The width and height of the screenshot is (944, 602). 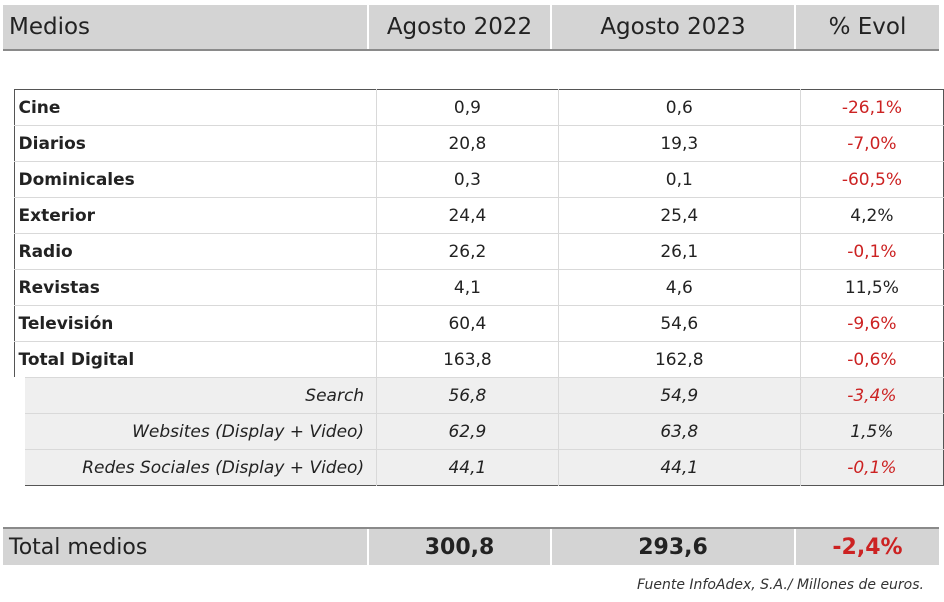 I want to click on header-agosto-2022: Agosto 2022, so click(x=459, y=28).